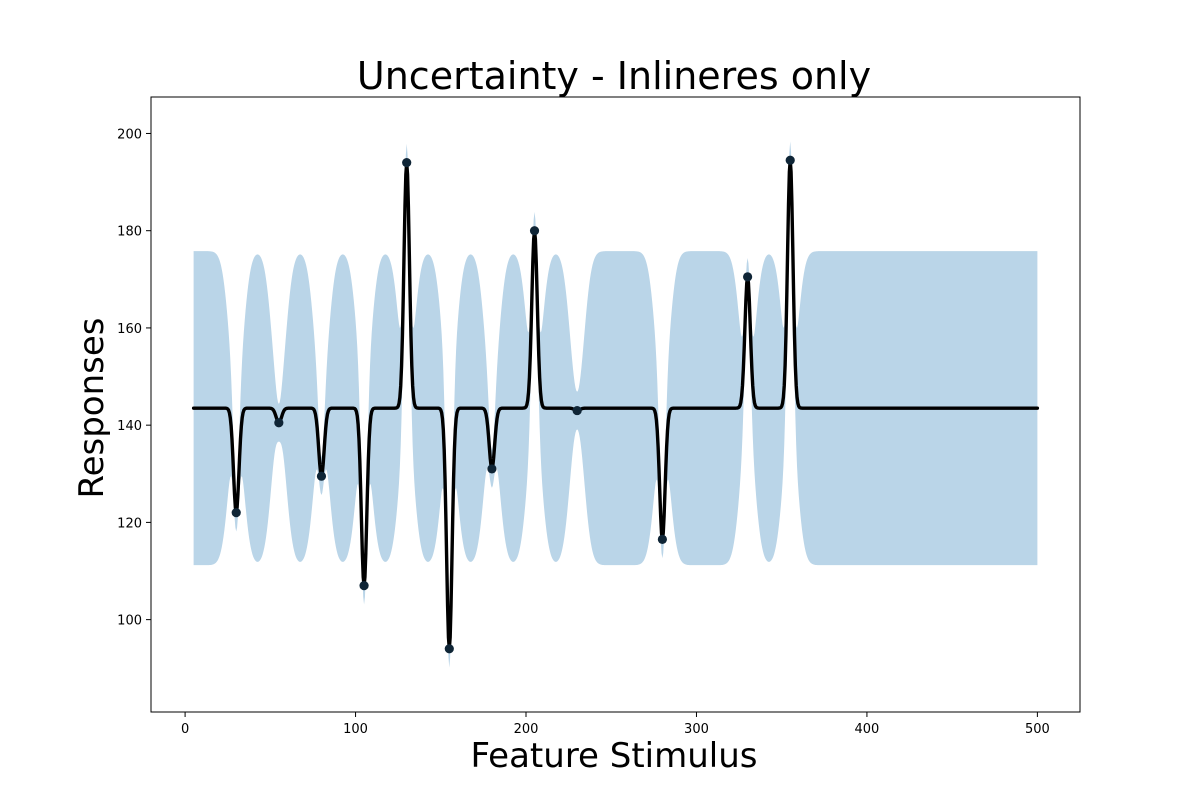 The height and width of the screenshot is (800, 1200). Describe the element at coordinates (92, 407) in the screenshot. I see `y-axis-label: Responses` at that location.